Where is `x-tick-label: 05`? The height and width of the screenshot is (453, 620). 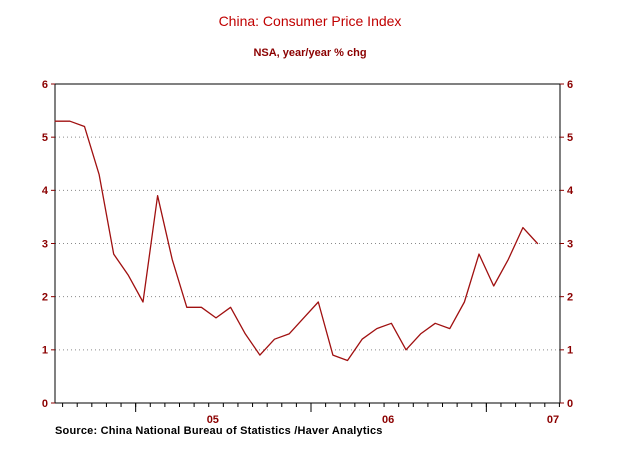
x-tick-label: 05 is located at coordinates (213, 420).